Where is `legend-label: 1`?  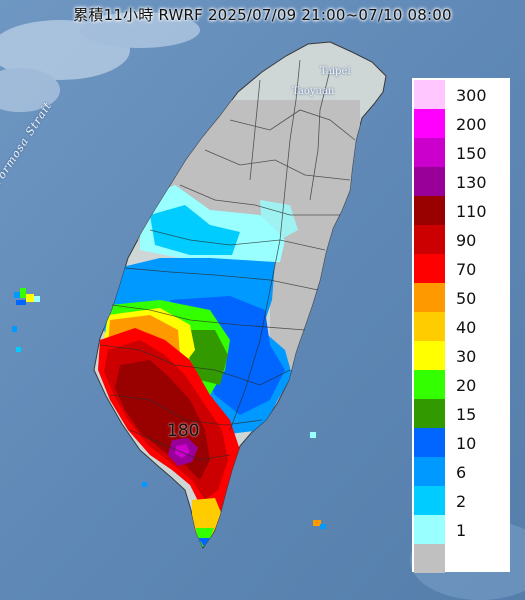
legend-label: 1 is located at coordinates (461, 530).